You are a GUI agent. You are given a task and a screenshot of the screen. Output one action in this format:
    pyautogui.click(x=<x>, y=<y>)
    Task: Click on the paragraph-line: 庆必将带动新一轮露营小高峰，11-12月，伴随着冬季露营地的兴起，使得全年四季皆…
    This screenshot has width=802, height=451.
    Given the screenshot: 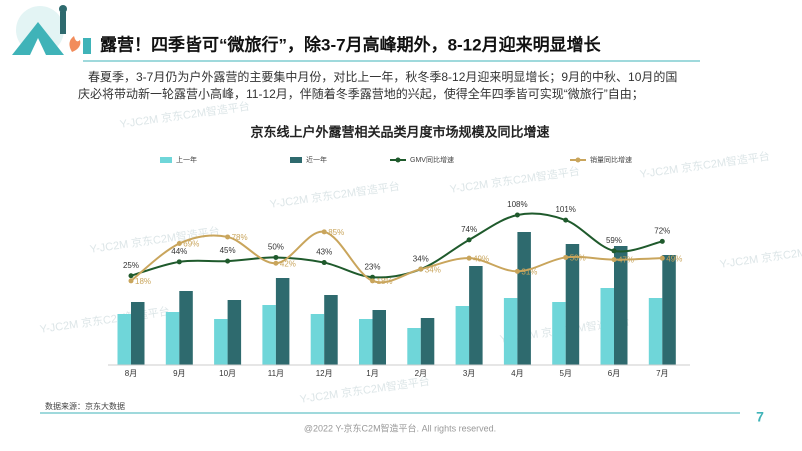 What is the action you would take?
    pyautogui.click(x=361, y=93)
    